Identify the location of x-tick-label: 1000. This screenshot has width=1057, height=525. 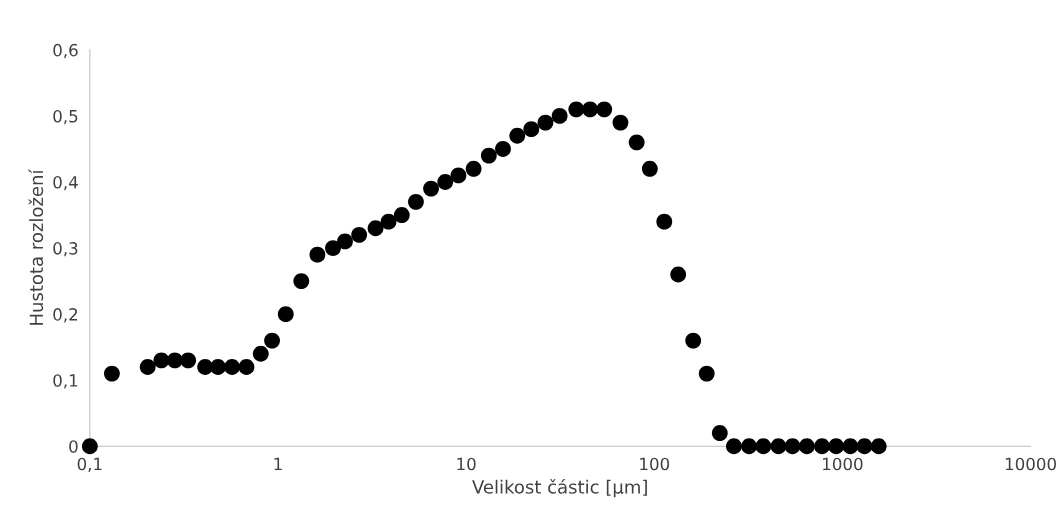
(843, 464).